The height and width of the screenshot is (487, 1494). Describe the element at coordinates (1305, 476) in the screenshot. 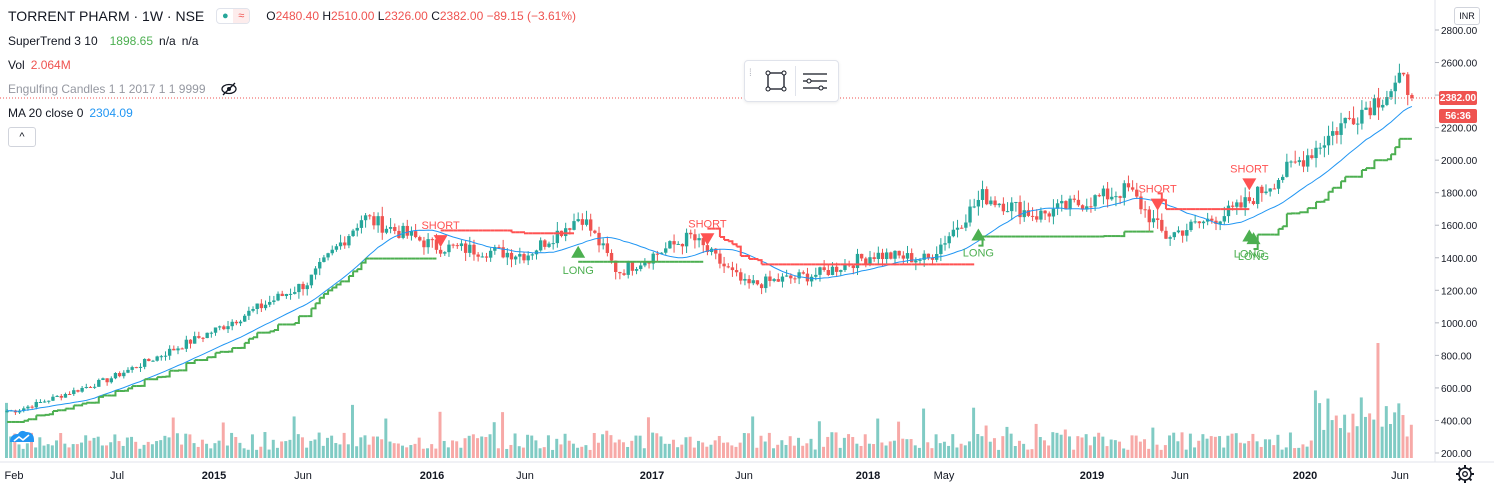

I see `time-tick-label: 2020` at that location.